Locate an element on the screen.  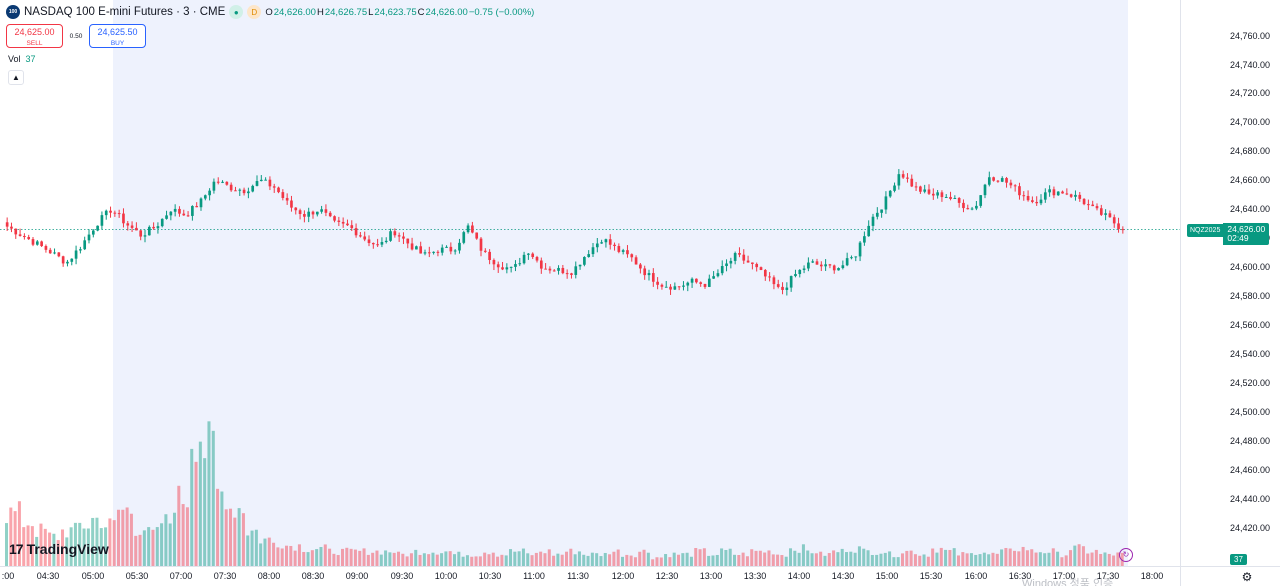
time-tick-label: 04:30 is located at coordinates (48, 576).